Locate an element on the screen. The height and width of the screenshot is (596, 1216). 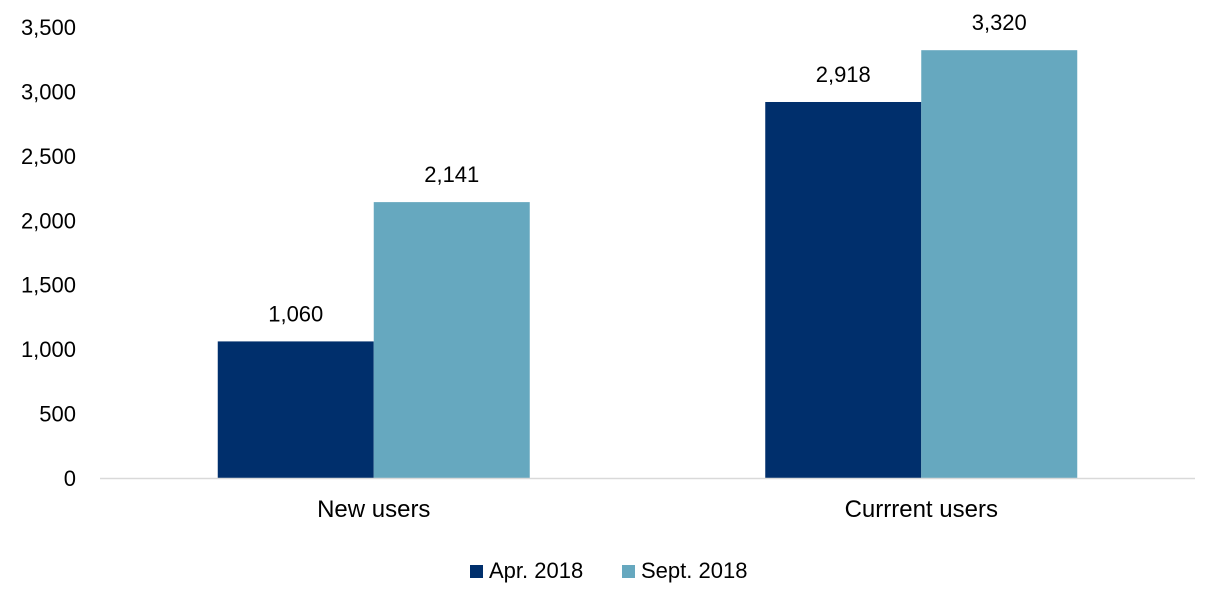
y-axis-ticks: 0 500 1,000 1,500 2,000 2,500 3,000 3,500 is located at coordinates (48, 253).